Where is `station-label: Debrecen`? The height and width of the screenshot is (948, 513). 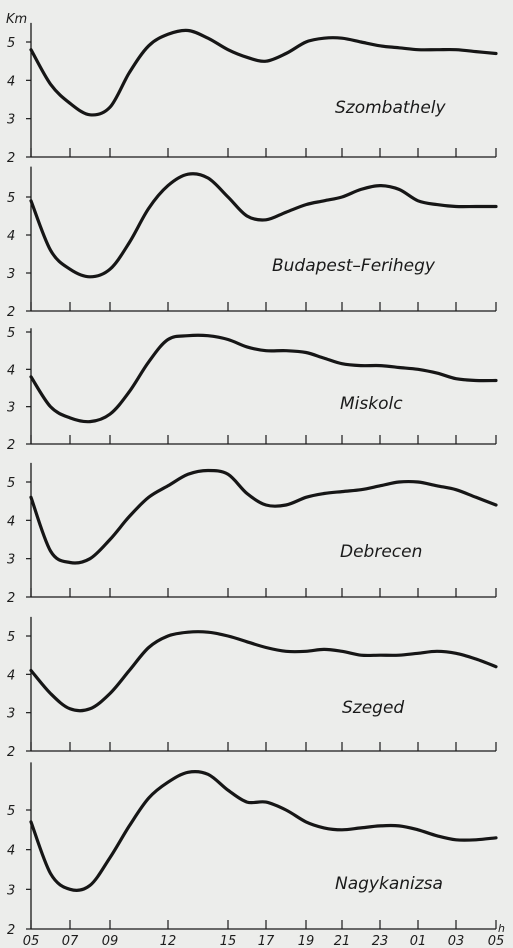 station-label: Debrecen is located at coordinates (381, 552).